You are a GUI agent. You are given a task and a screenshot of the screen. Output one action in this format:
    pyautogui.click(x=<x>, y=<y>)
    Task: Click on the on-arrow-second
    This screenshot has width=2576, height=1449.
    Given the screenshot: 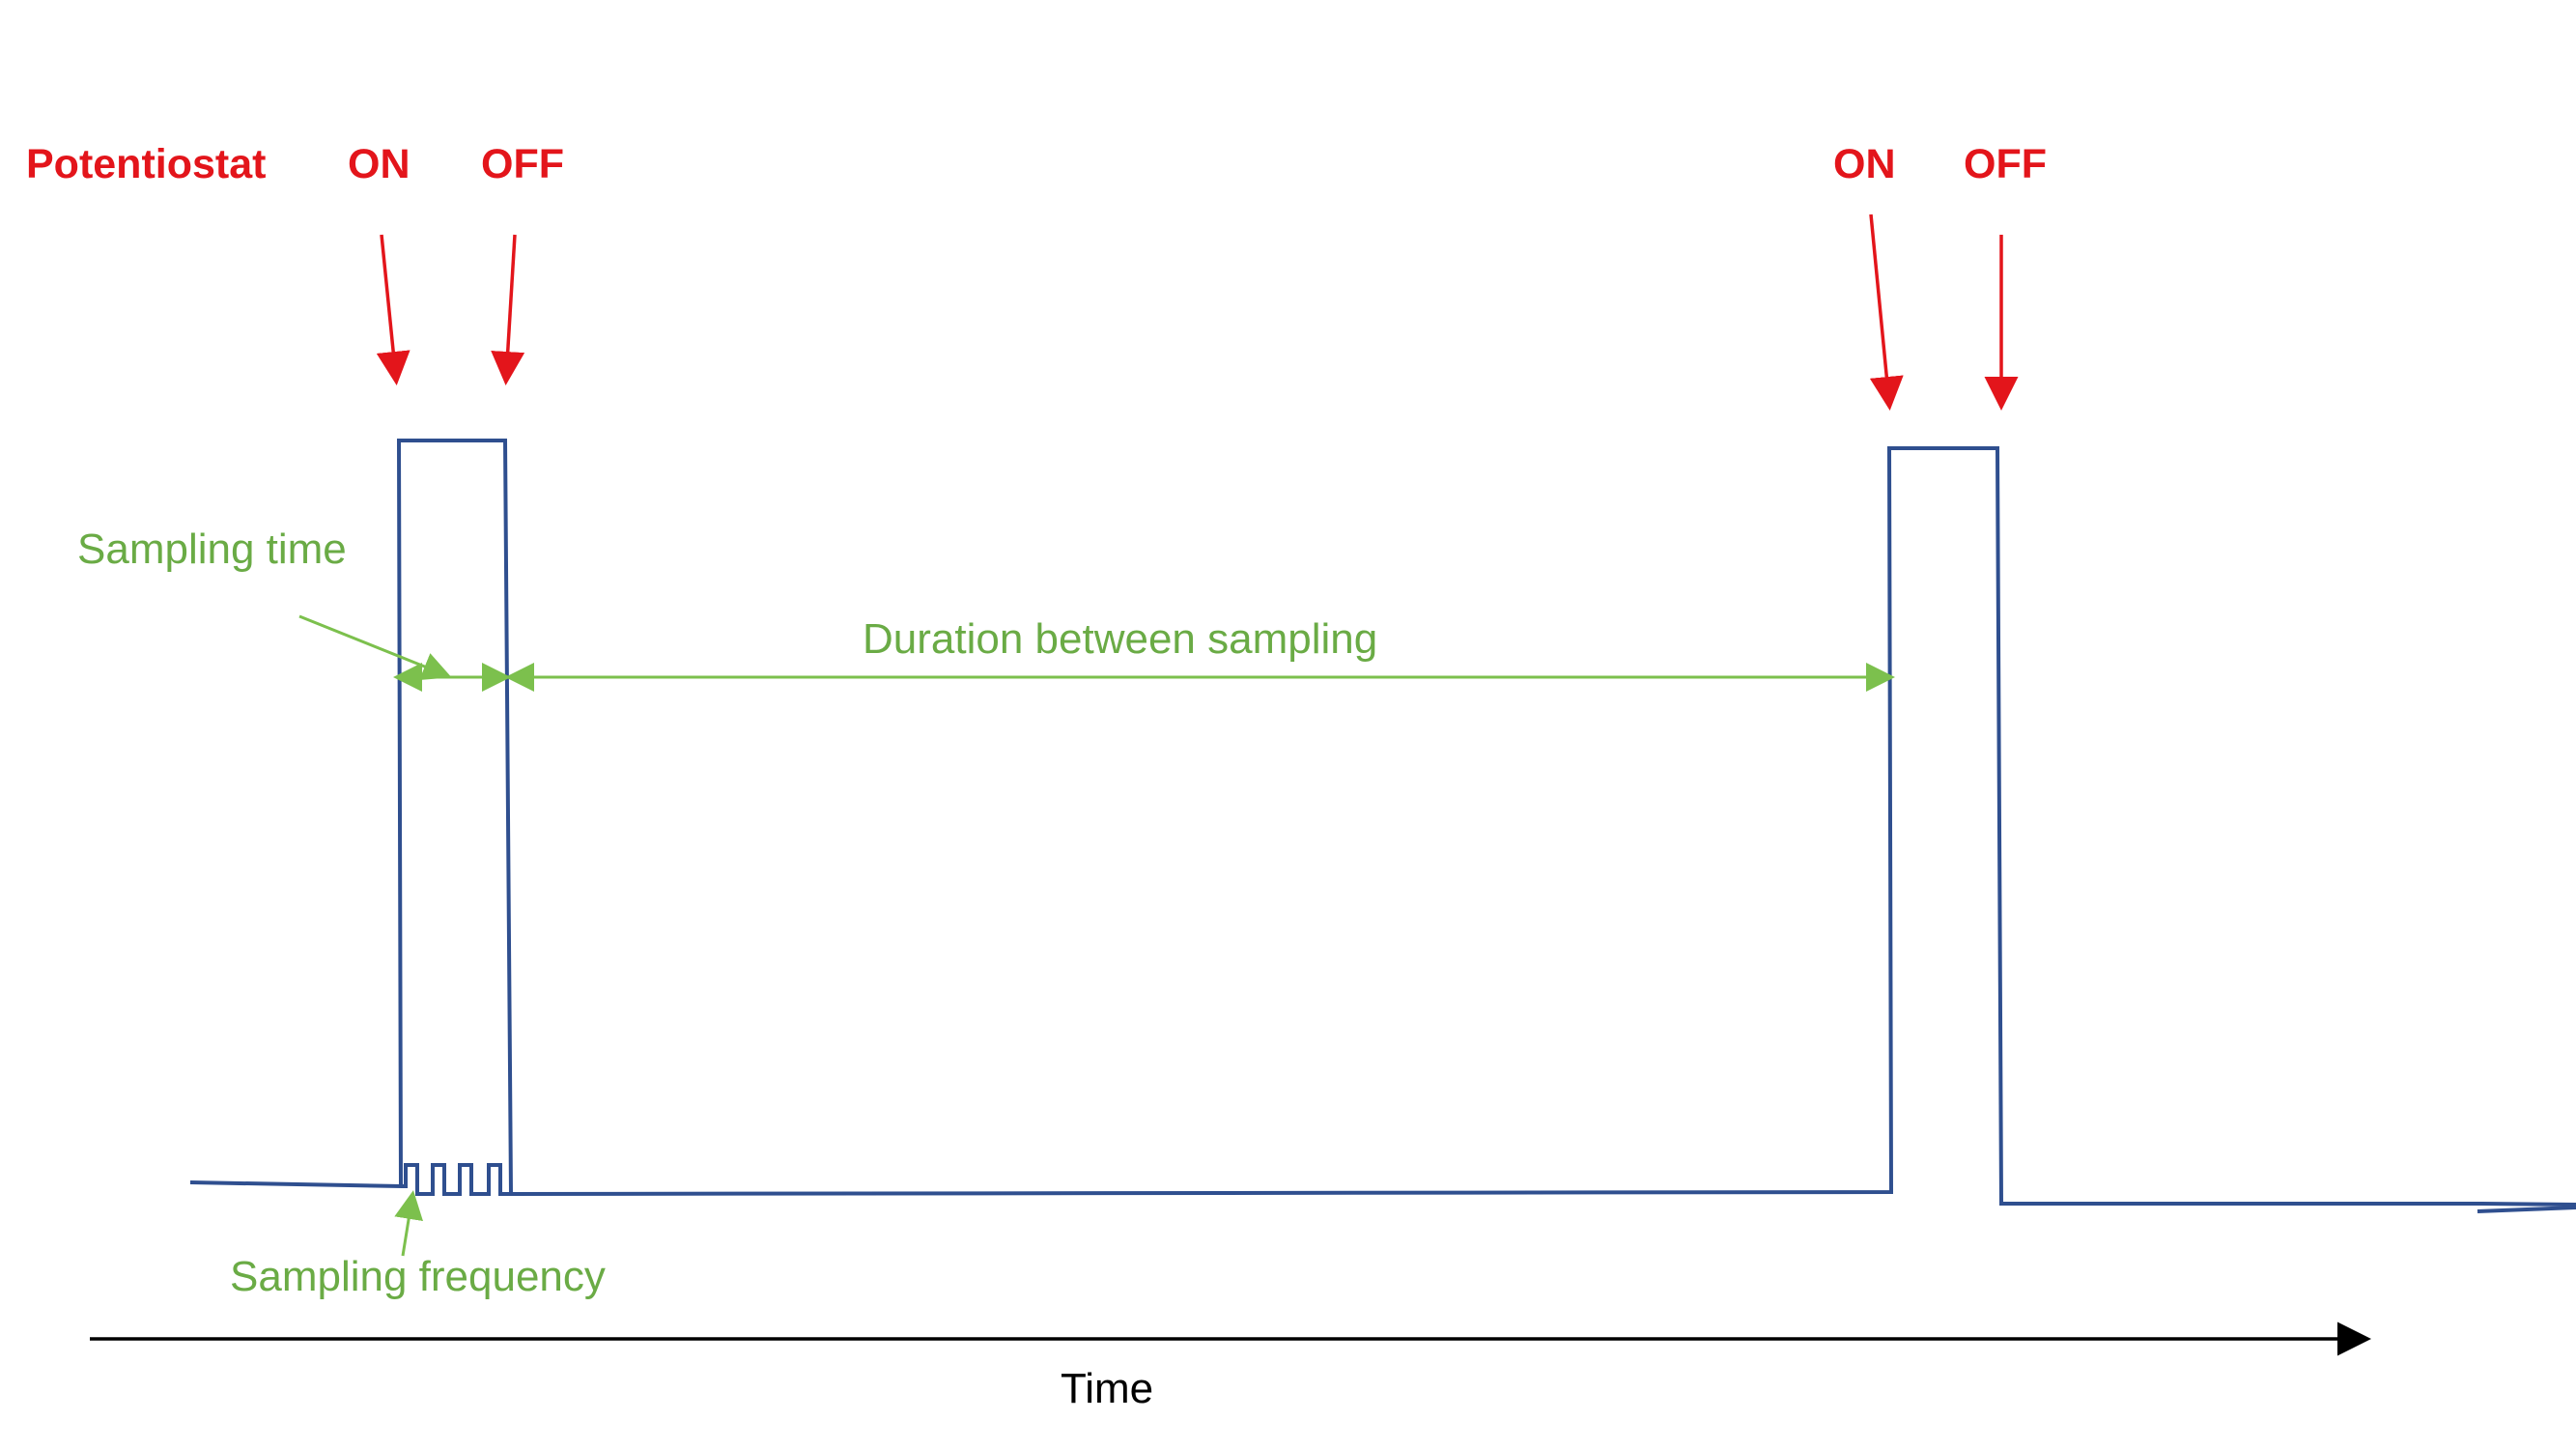 What is the action you would take?
    pyautogui.click(x=1886, y=312)
    